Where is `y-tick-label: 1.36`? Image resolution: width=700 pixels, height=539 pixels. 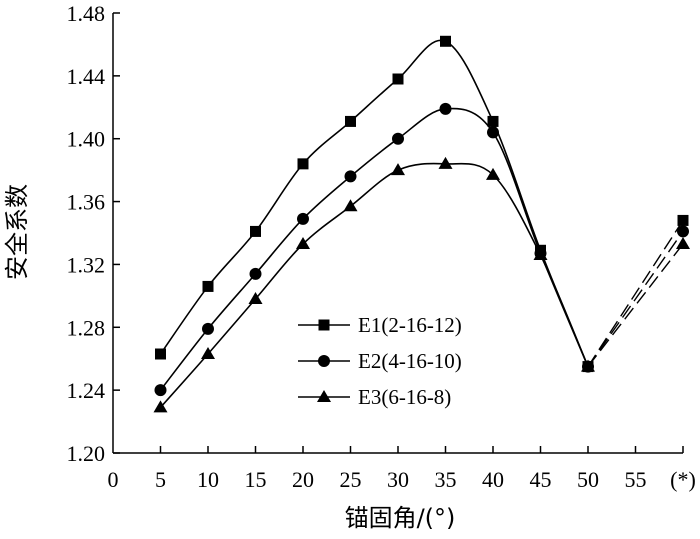 y-tick-label: 1.36 is located at coordinates (86, 202).